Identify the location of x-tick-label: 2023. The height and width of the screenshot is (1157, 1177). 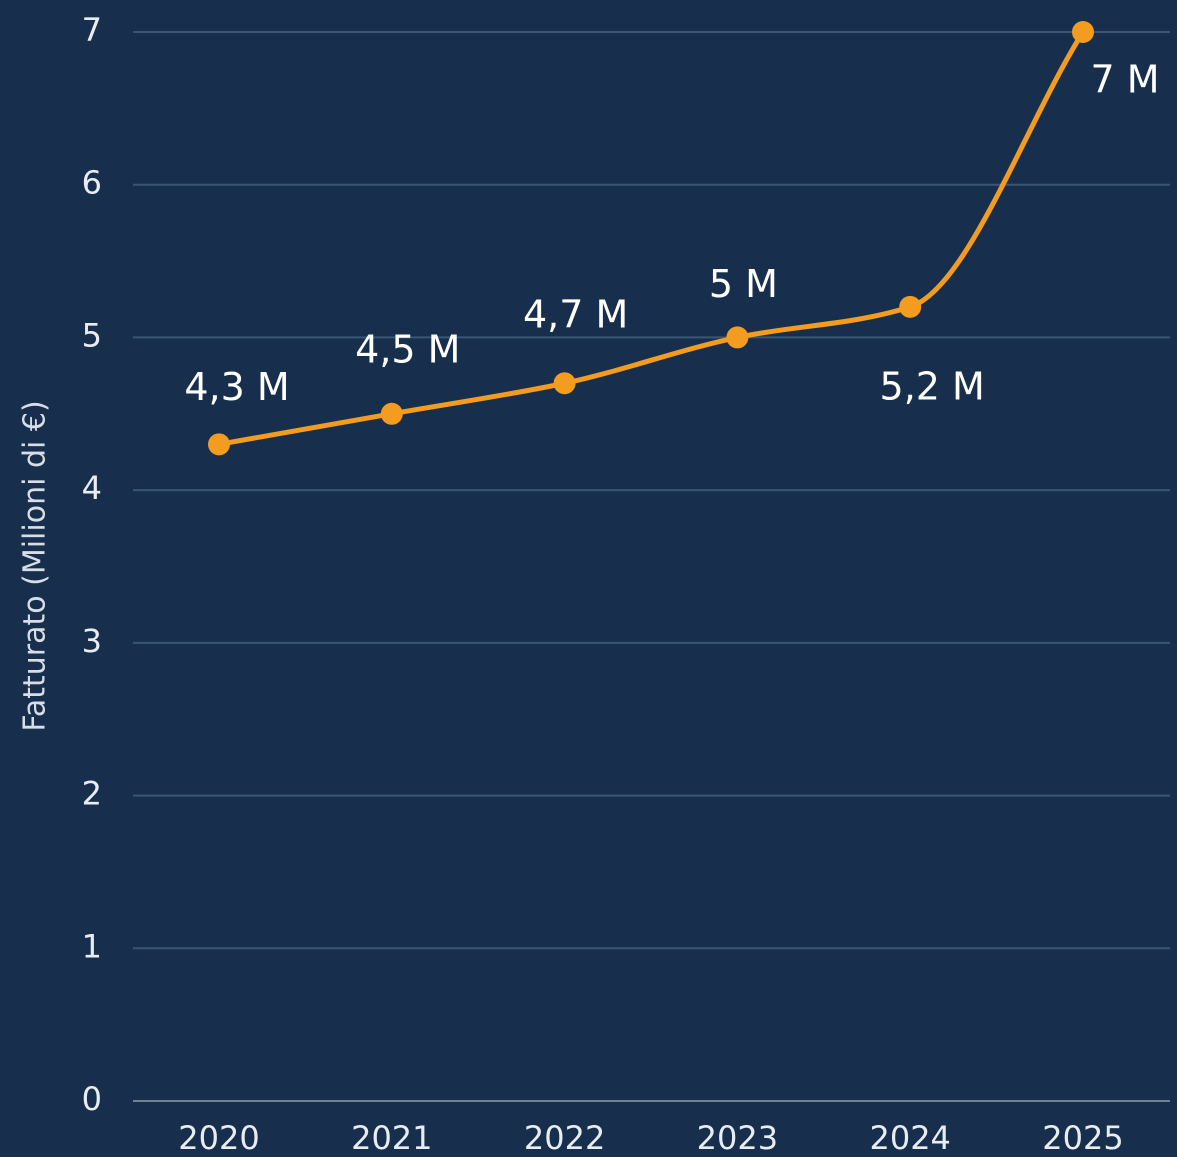
(737, 1138).